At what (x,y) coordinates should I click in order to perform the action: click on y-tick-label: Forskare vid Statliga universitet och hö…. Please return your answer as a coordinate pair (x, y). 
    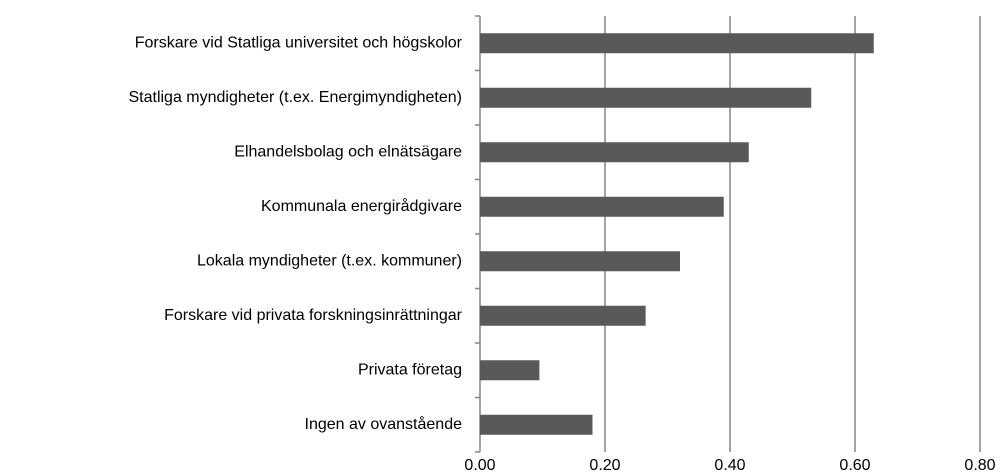
    Looking at the image, I should click on (299, 42).